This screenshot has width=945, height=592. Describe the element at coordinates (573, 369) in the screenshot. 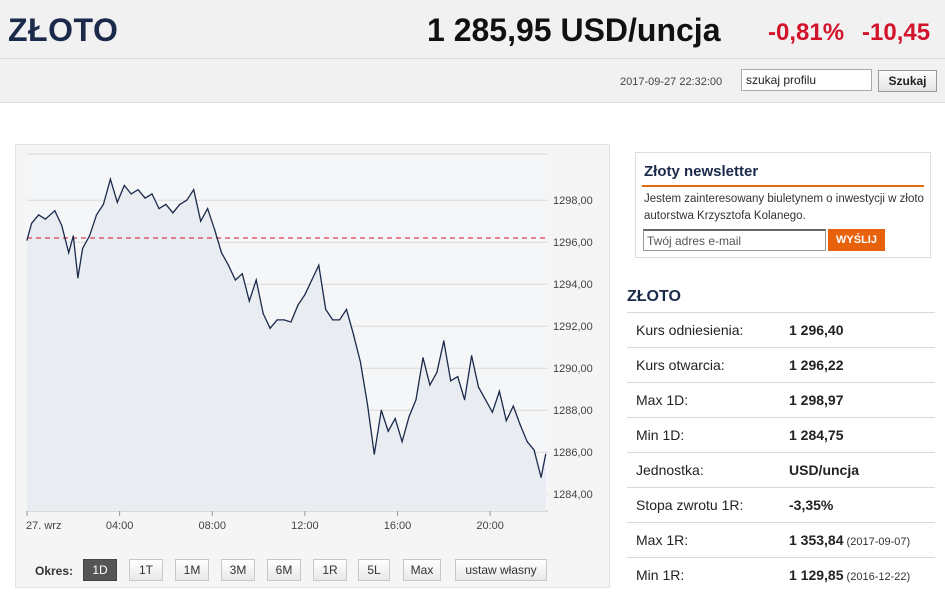

I see `y-tick-label: 1290,00` at that location.